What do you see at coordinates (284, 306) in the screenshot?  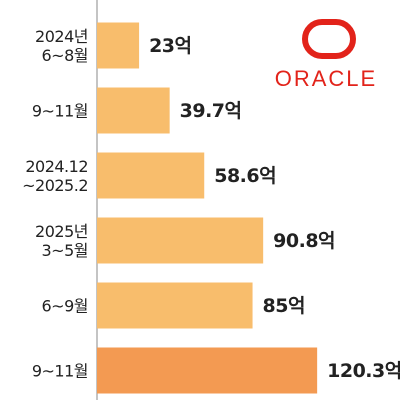 I see `value-label: 85억` at bounding box center [284, 306].